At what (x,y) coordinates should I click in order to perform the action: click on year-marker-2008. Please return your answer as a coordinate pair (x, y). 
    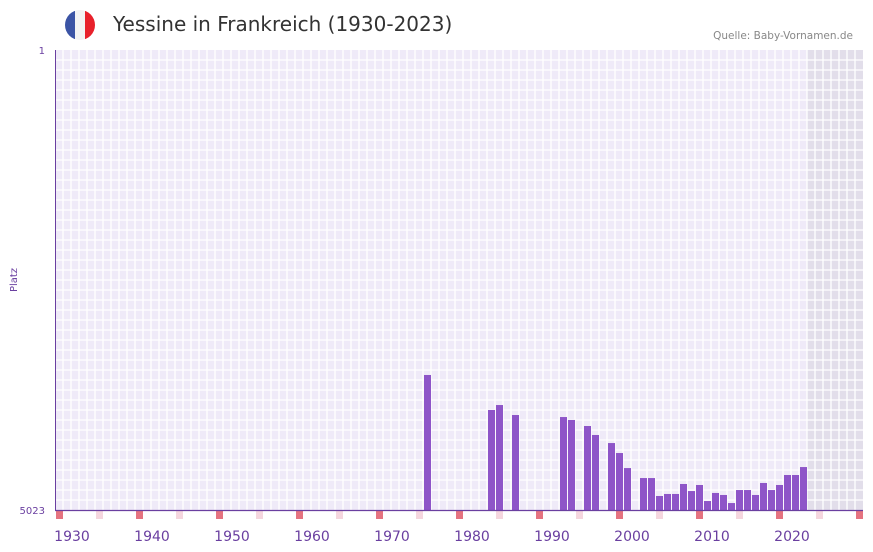
    Looking at the image, I should click on (699, 515).